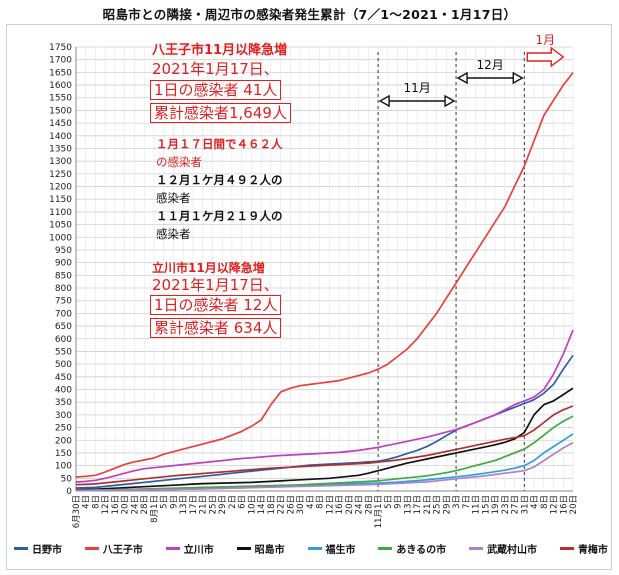 The image size is (619, 575). I want to click on y-tick-label: 800, so click(63, 289).